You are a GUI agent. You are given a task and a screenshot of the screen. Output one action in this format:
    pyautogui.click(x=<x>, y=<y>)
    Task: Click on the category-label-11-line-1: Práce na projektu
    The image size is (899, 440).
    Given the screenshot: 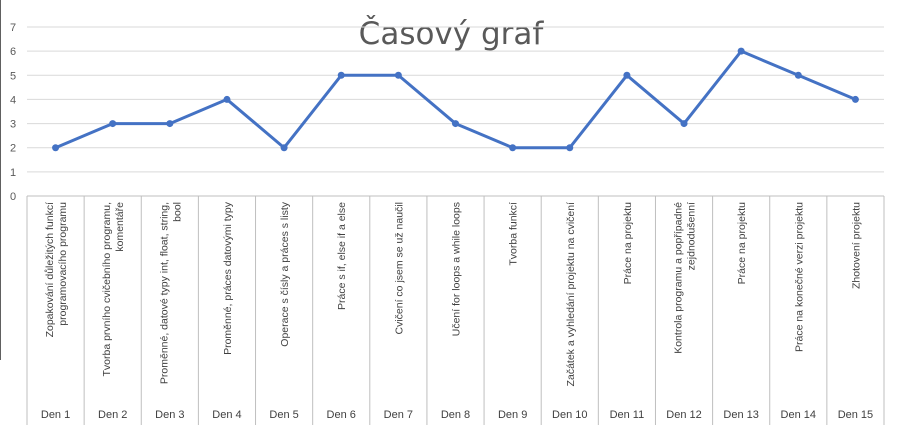 What is the action you would take?
    pyautogui.click(x=628, y=243)
    